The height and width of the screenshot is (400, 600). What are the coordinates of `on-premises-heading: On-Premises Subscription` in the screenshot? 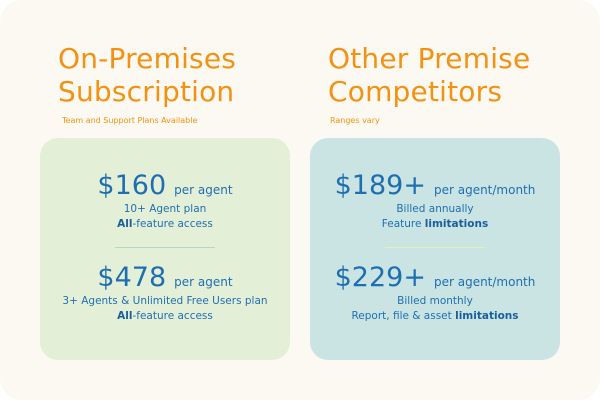 It's located at (173, 75).